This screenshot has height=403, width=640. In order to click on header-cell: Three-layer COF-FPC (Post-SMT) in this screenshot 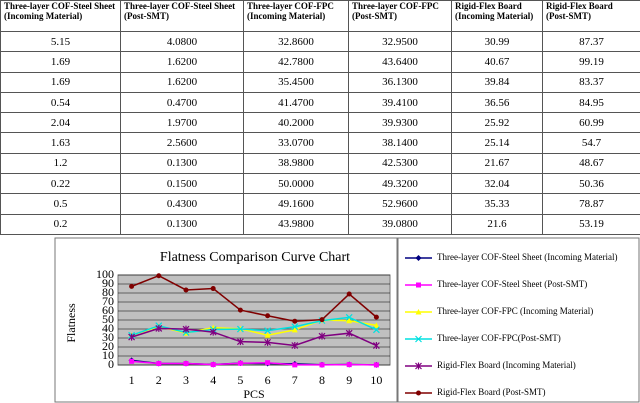, I will do `click(400, 16)`.